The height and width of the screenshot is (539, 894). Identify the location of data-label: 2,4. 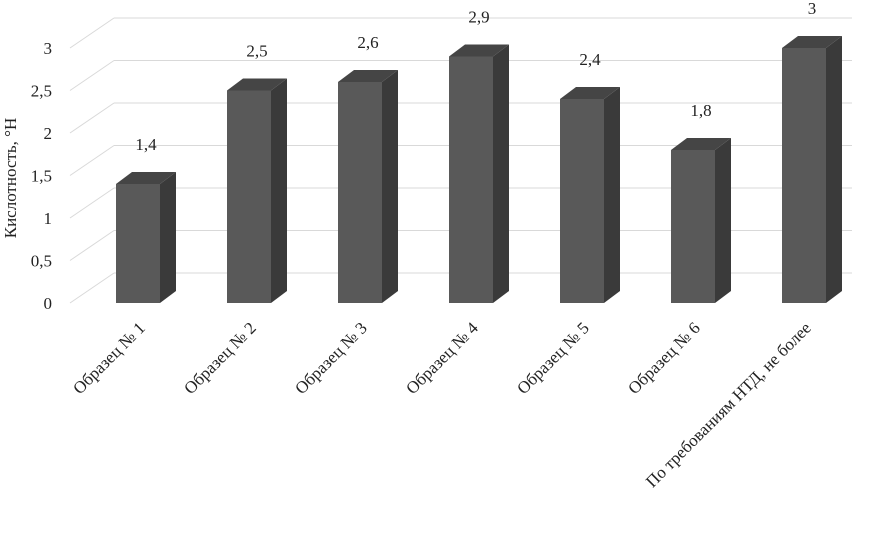
(590, 59).